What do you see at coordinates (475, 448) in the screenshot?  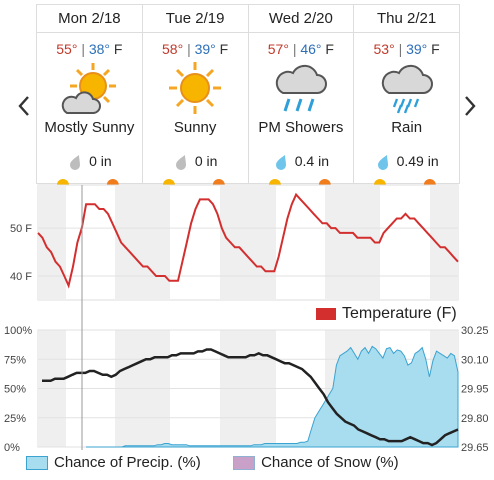 I see `pressure-tick-label: 29.65` at bounding box center [475, 448].